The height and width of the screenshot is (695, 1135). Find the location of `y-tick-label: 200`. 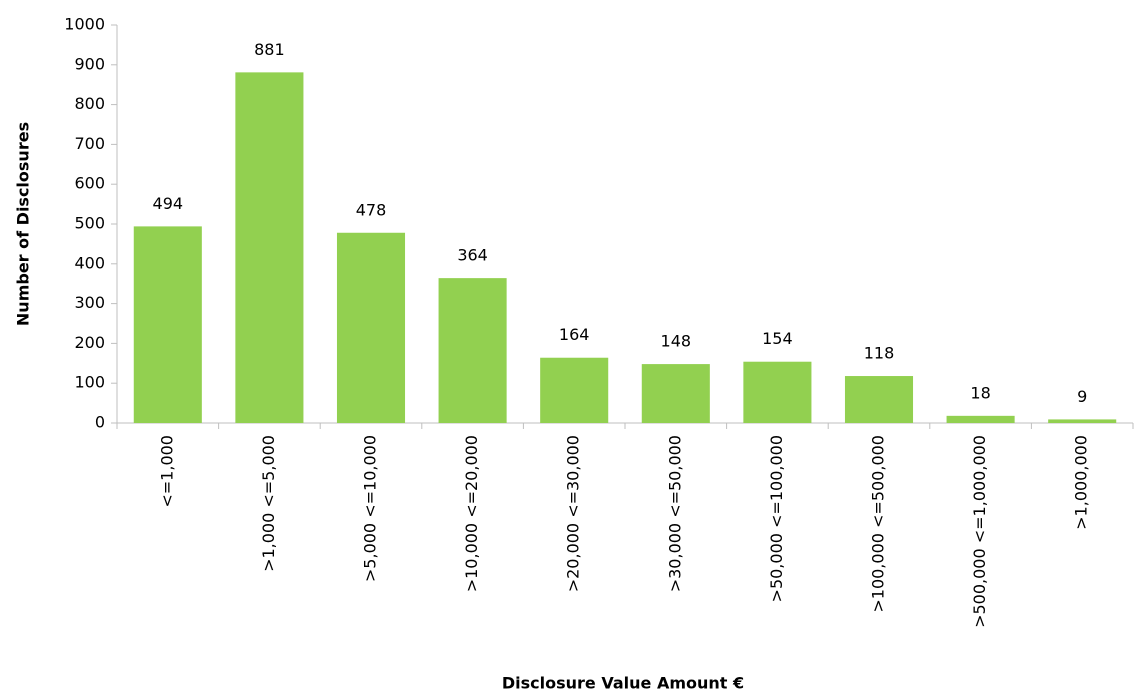

y-tick-label: 200 is located at coordinates (89, 342).